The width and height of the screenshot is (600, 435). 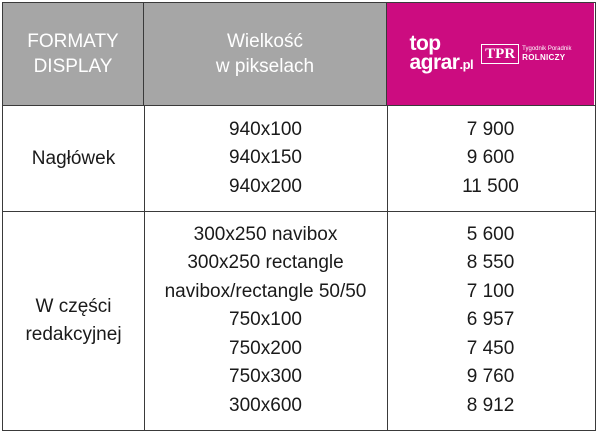 I want to click on tpr-logo-text: Tygodnik Poradnik ROLNICZY, so click(x=546, y=54).